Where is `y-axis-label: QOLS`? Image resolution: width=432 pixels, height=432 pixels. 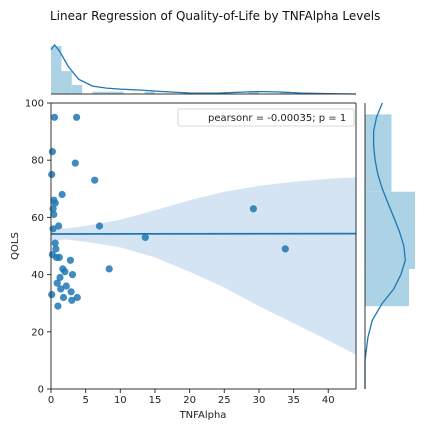 y-axis-label: QOLS is located at coordinates (15, 246).